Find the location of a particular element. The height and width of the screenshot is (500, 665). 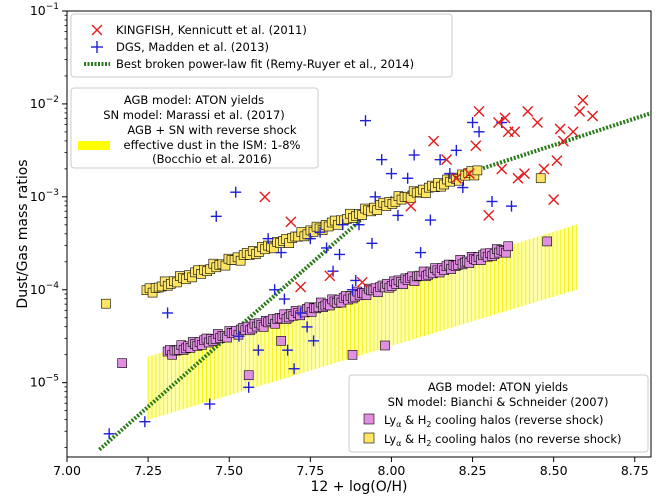

x-tick-label: 8.00 is located at coordinates (392, 470).